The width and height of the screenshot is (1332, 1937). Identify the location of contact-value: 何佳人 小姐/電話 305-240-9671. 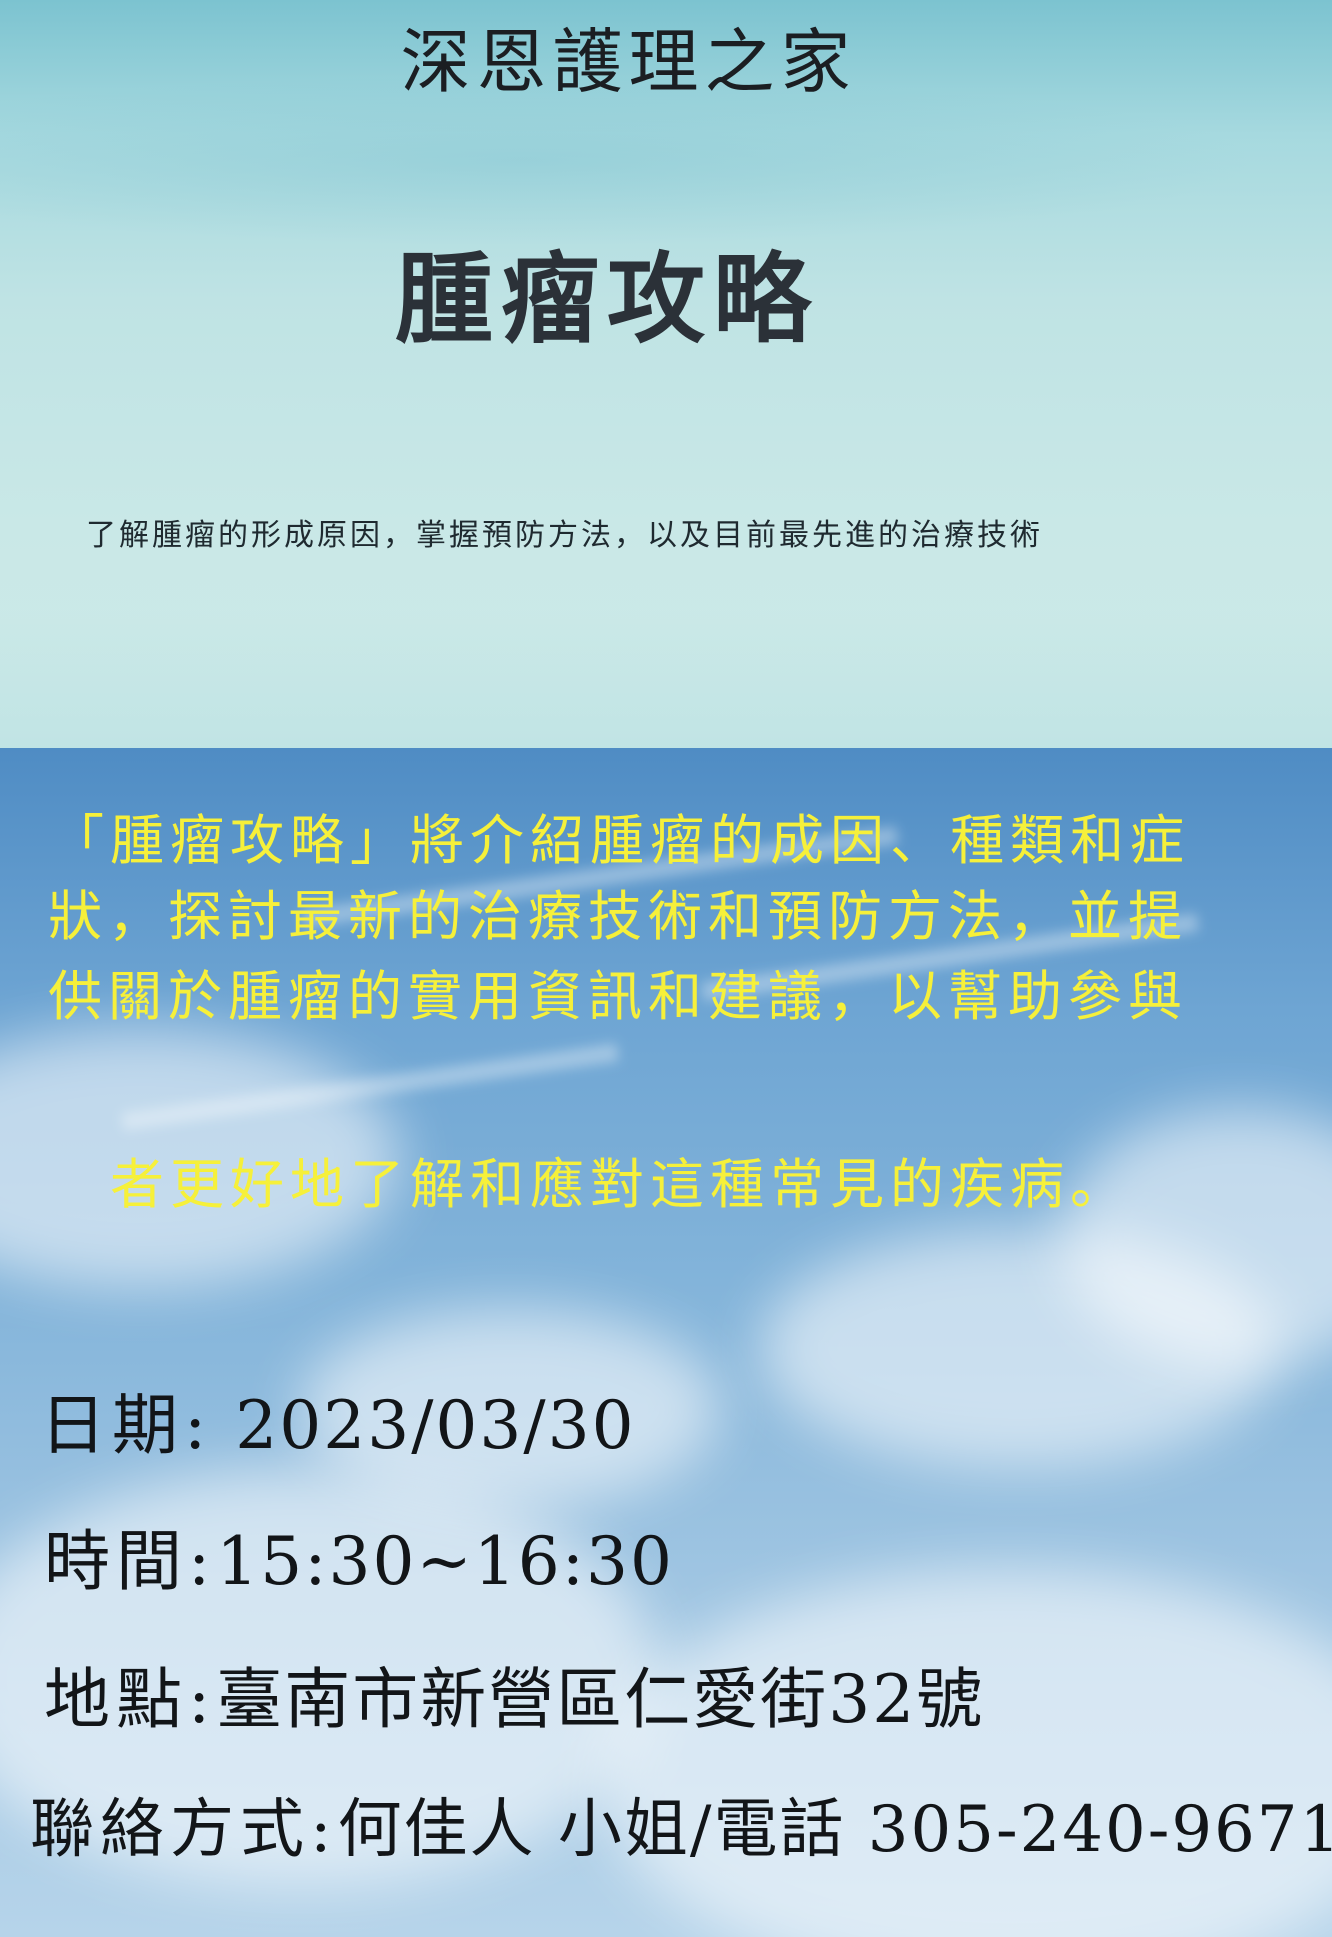
(834, 1830).